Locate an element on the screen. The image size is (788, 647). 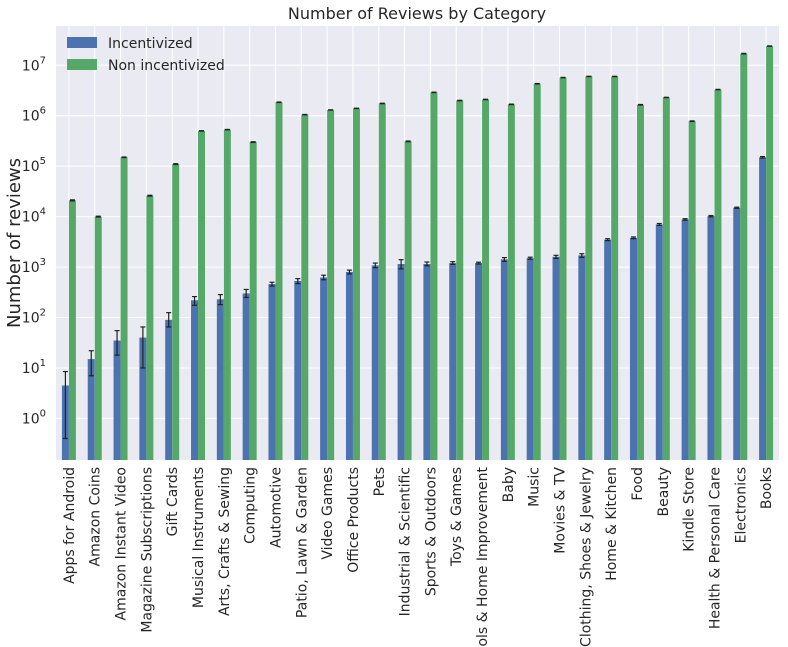
x-tick-label: Computing is located at coordinates (251, 505).